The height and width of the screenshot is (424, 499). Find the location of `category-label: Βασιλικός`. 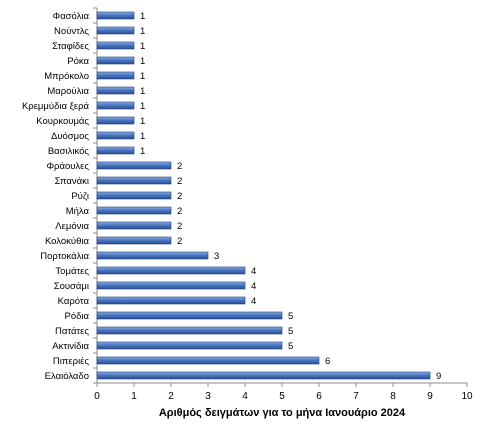

category-label: Βασιλικός is located at coordinates (69, 151).